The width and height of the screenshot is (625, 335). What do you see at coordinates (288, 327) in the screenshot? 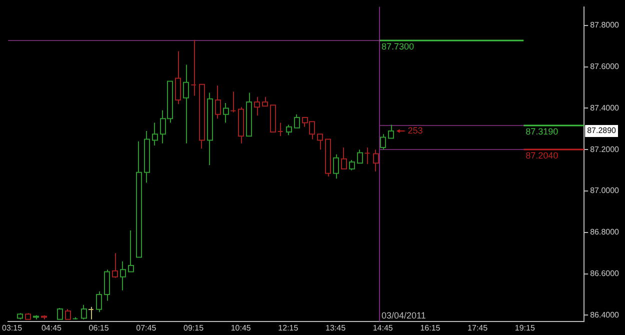
I see `x-tick-label: 12:15` at bounding box center [288, 327].